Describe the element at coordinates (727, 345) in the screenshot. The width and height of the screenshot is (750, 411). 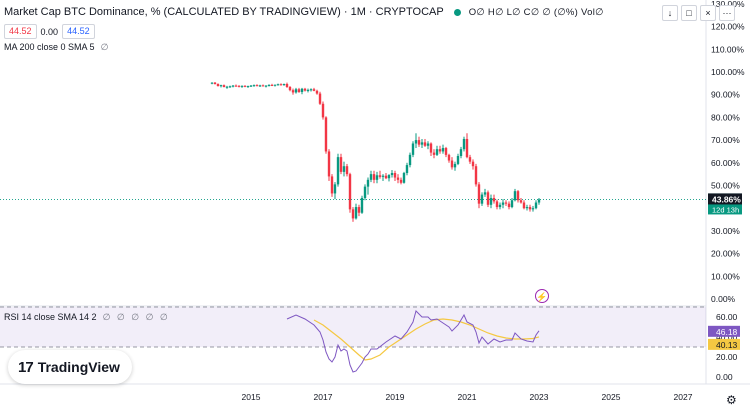
I see `rsi-ma-value-label: 40.13` at that location.